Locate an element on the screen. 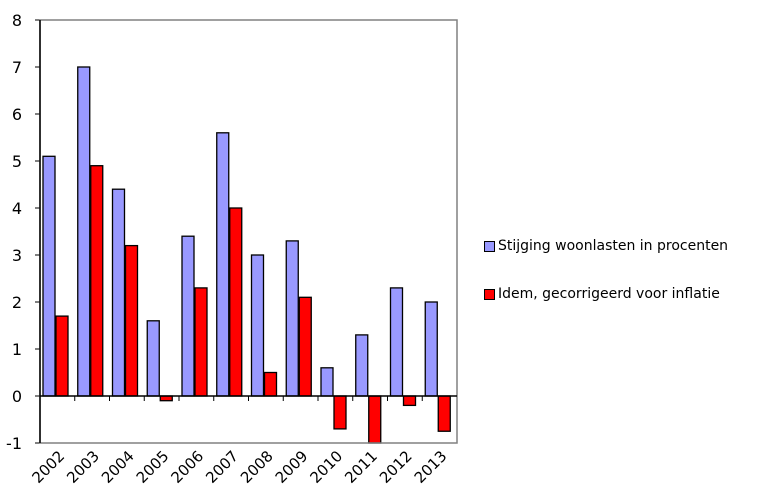 The image size is (773, 500). legend-item-series-2: Idem, gecorrigeerd voor inflatie is located at coordinates (606, 294).